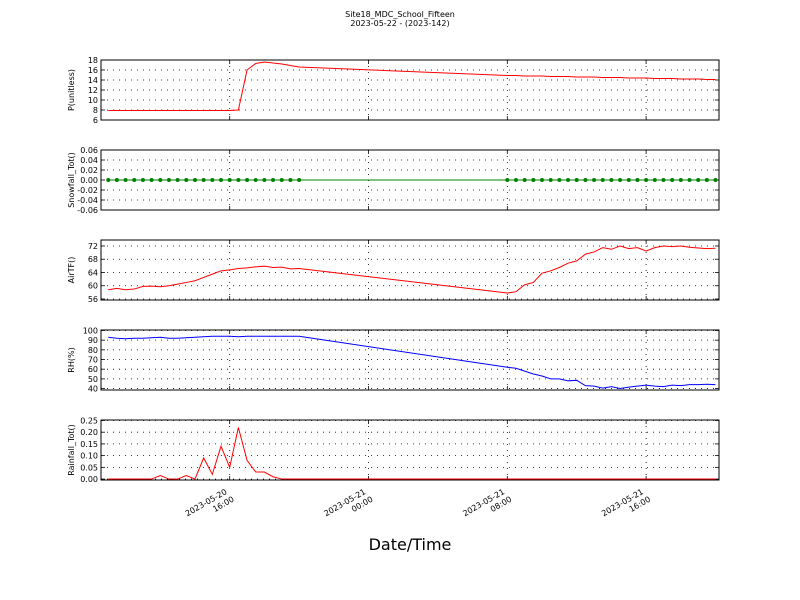 The height and width of the screenshot is (600, 800). I want to click on y-tick-label: 40, so click(93, 389).